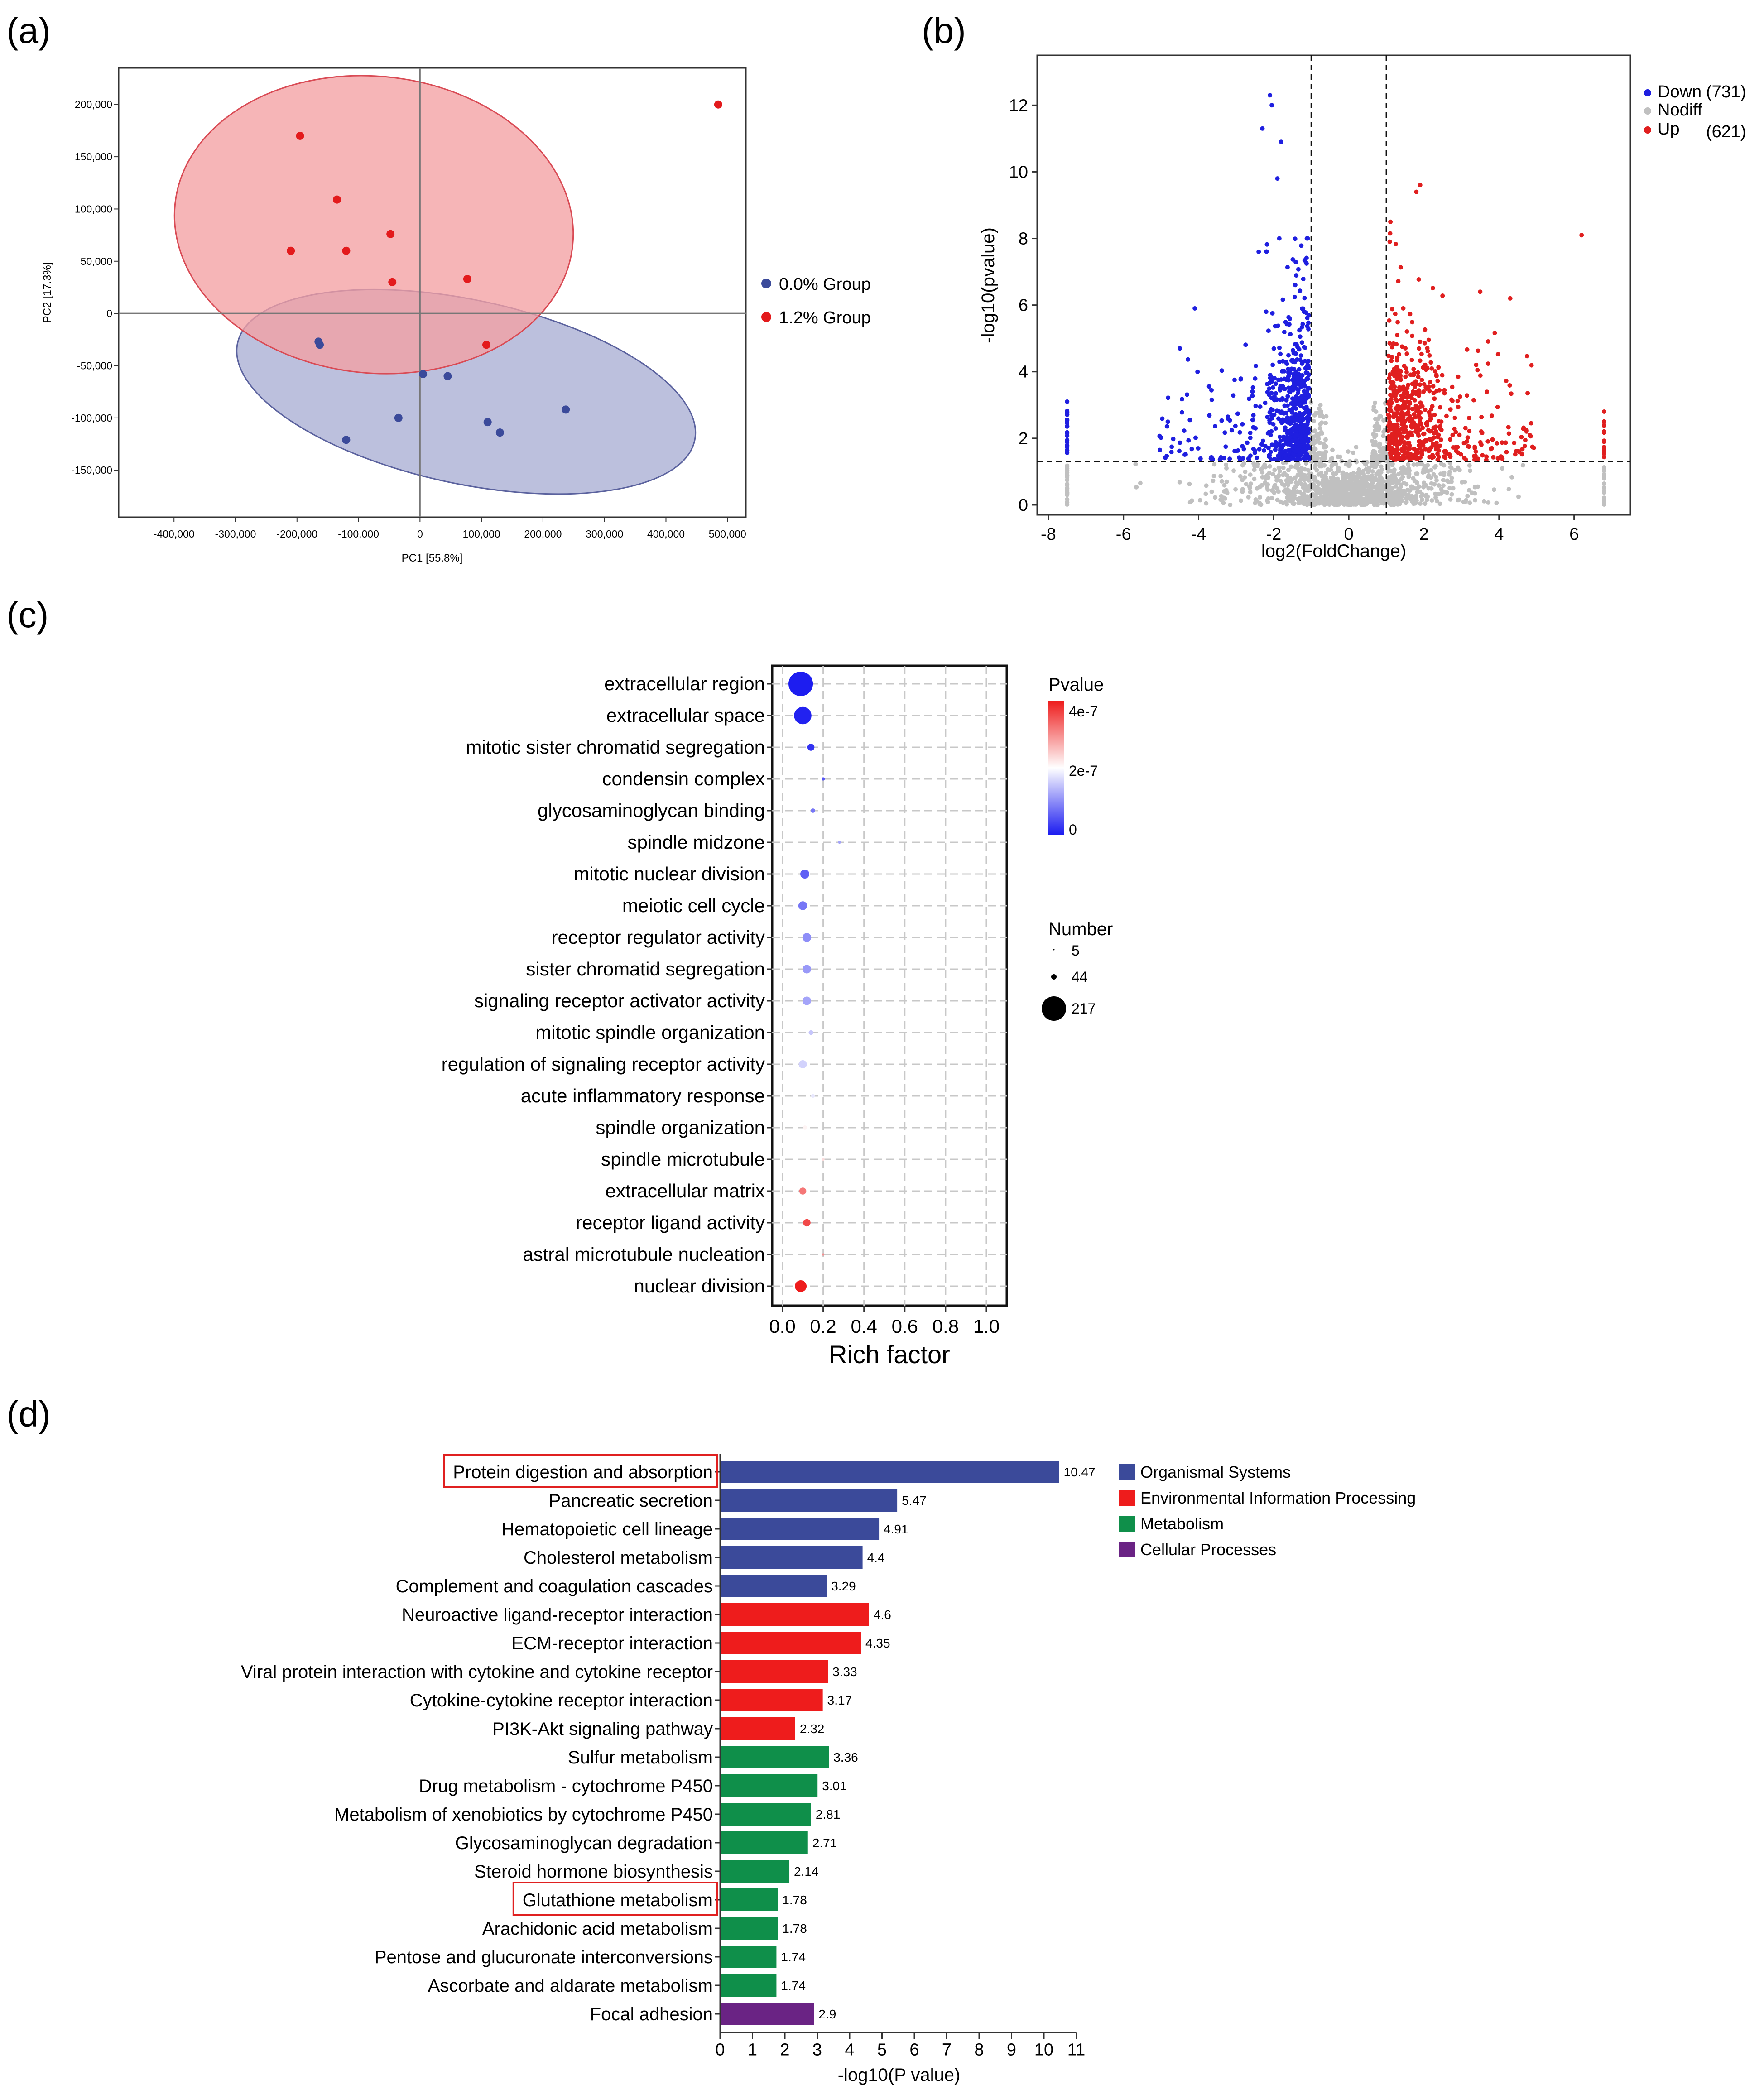 The height and width of the screenshot is (2090, 1764). Describe the element at coordinates (557, 1615) in the screenshot. I see `kegg-term-label: Neuroactive ligand-receptor interaction` at that location.